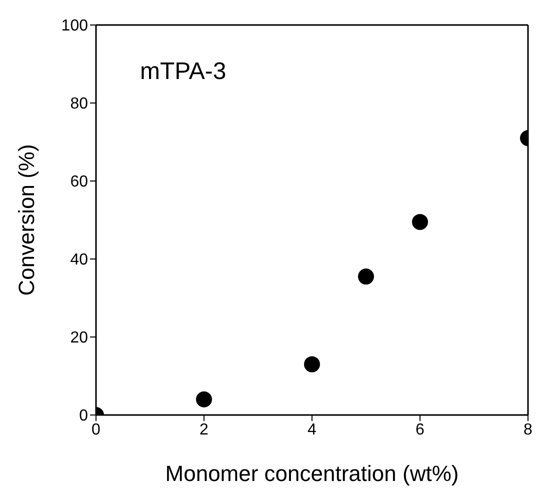  Describe the element at coordinates (26, 220) in the screenshot. I see `y-axis-title: Conversion (%)` at that location.